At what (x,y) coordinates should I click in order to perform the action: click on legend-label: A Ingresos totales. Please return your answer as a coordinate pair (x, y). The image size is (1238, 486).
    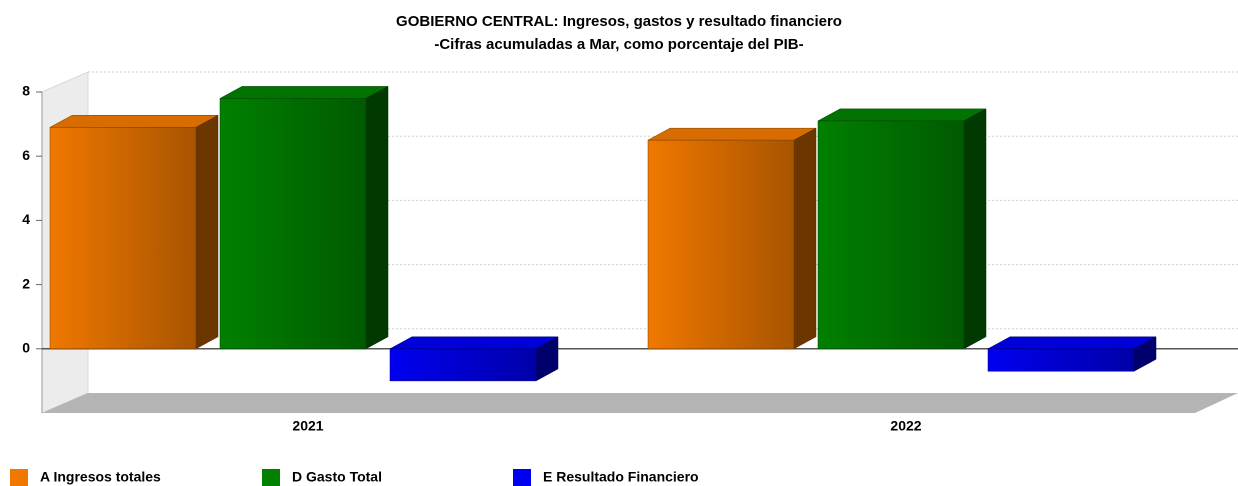
    Looking at the image, I should click on (100, 477).